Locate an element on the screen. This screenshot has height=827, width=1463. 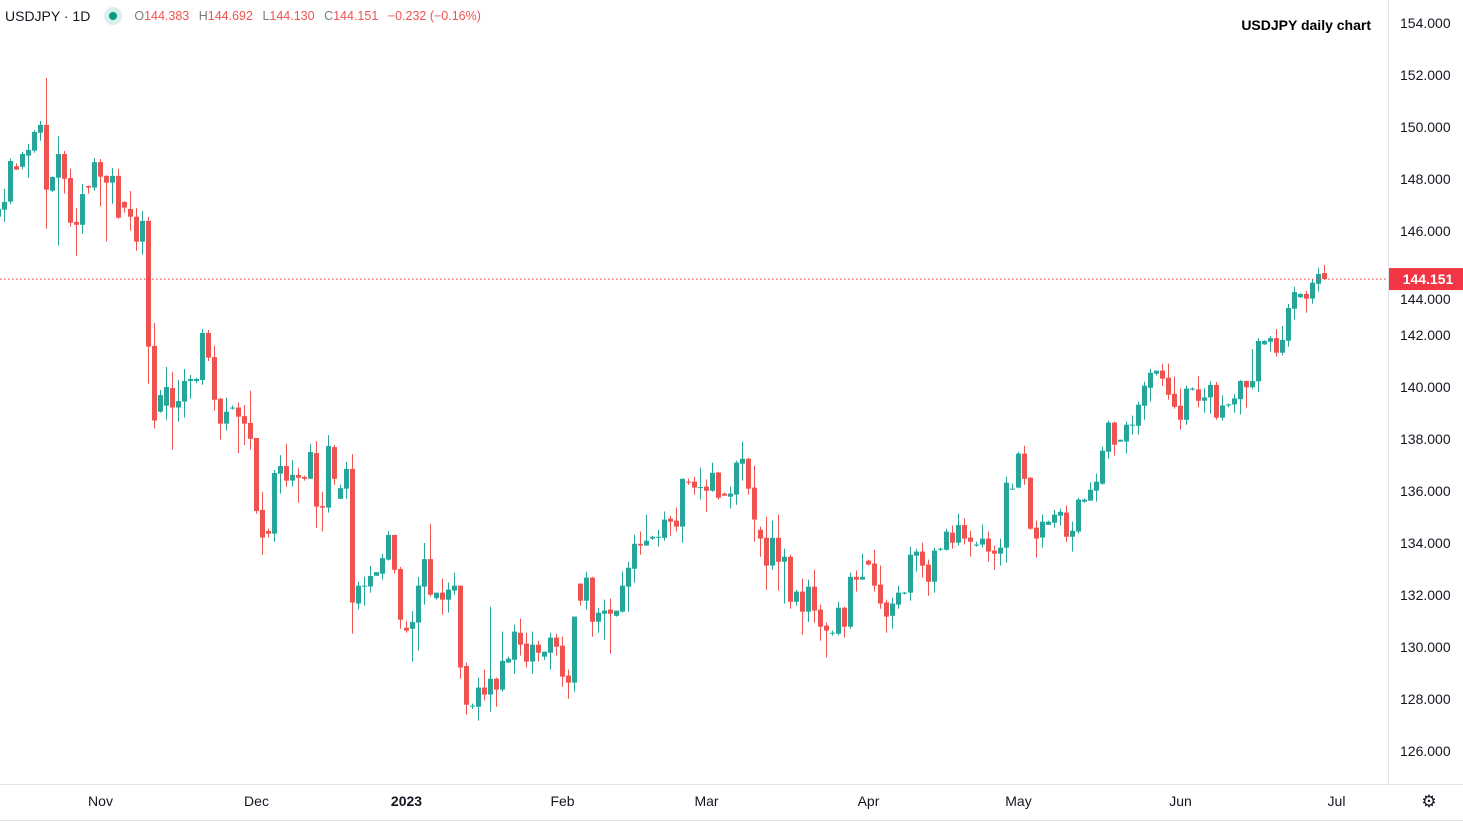
price-tick-label: 150.000 is located at coordinates (1425, 127).